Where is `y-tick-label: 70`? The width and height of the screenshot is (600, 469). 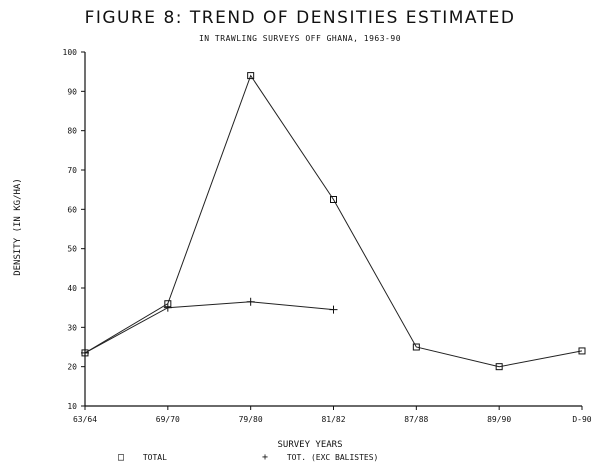 y-tick-label: 70 is located at coordinates (72, 170).